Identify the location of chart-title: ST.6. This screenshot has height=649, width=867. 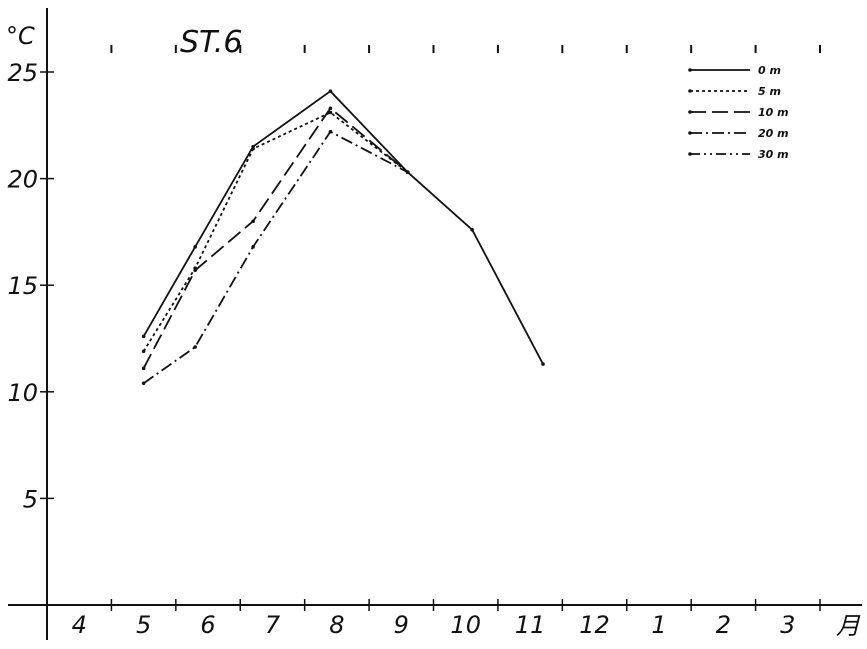
(211, 42).